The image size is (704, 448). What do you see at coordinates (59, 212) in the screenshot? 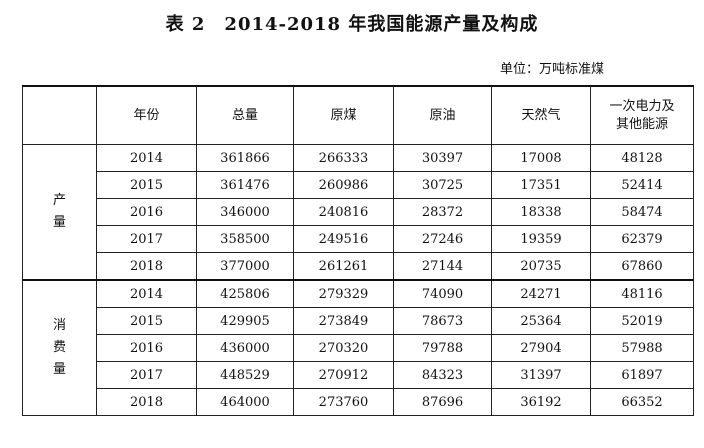
I see `group-label-production: 产 量` at bounding box center [59, 212].